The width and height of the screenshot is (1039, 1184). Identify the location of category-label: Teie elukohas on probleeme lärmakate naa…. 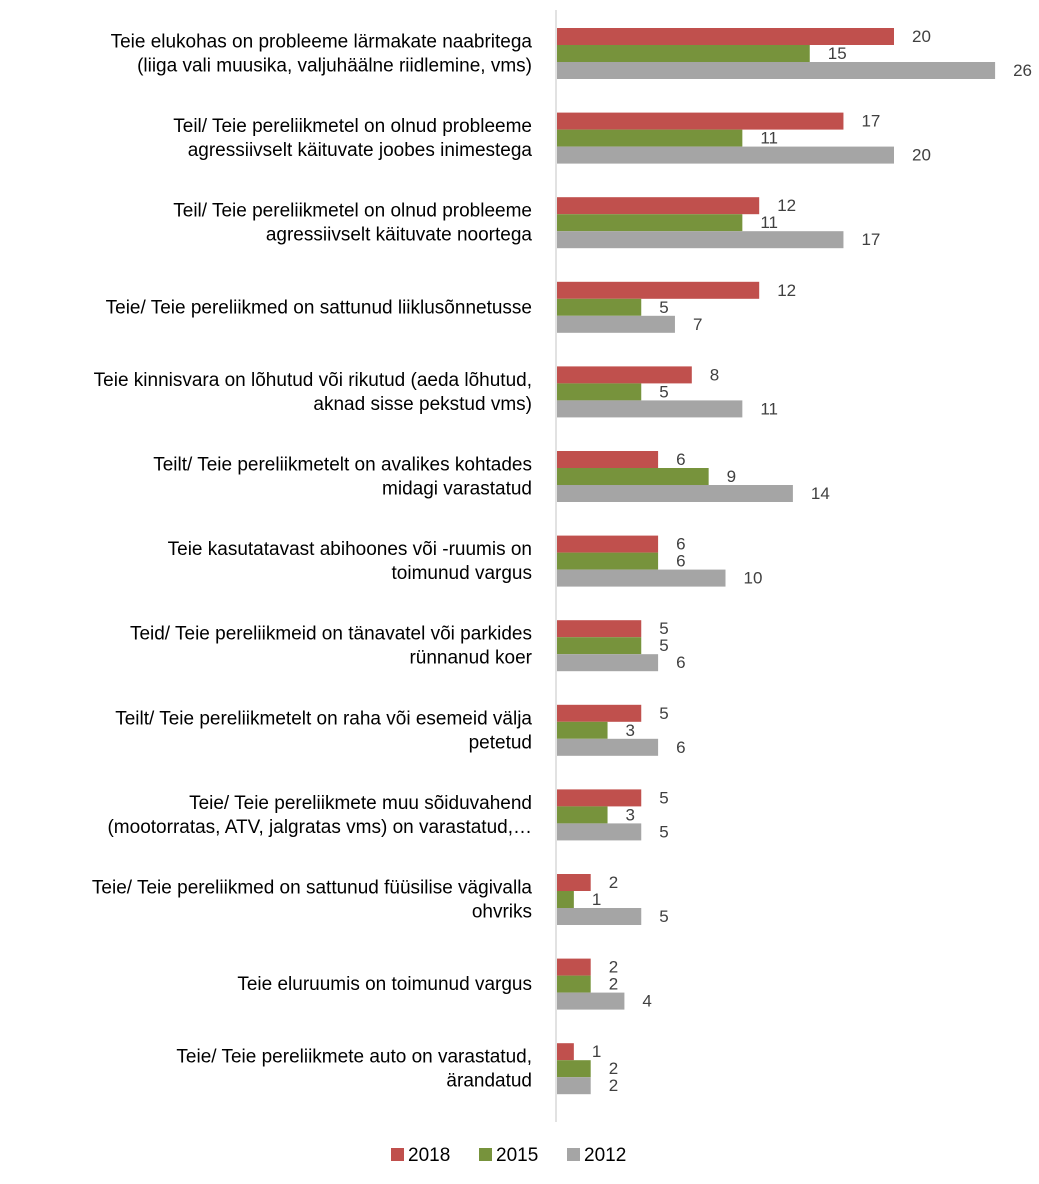
(322, 54).